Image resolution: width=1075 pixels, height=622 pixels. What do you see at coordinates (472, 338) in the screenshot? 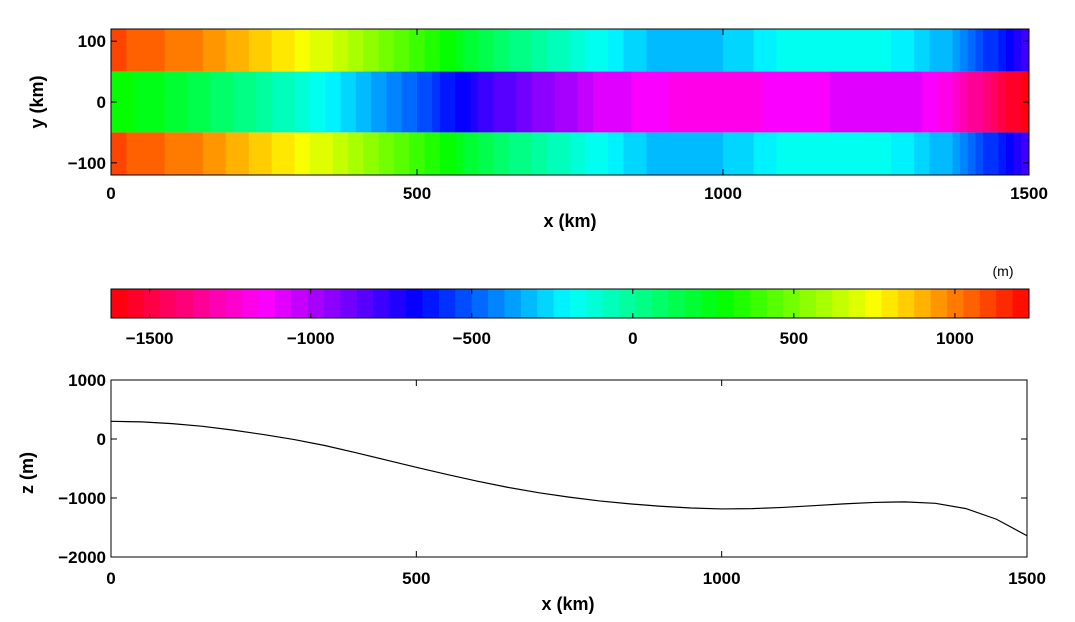
I see `colorbar-tick-label: −500` at bounding box center [472, 338].